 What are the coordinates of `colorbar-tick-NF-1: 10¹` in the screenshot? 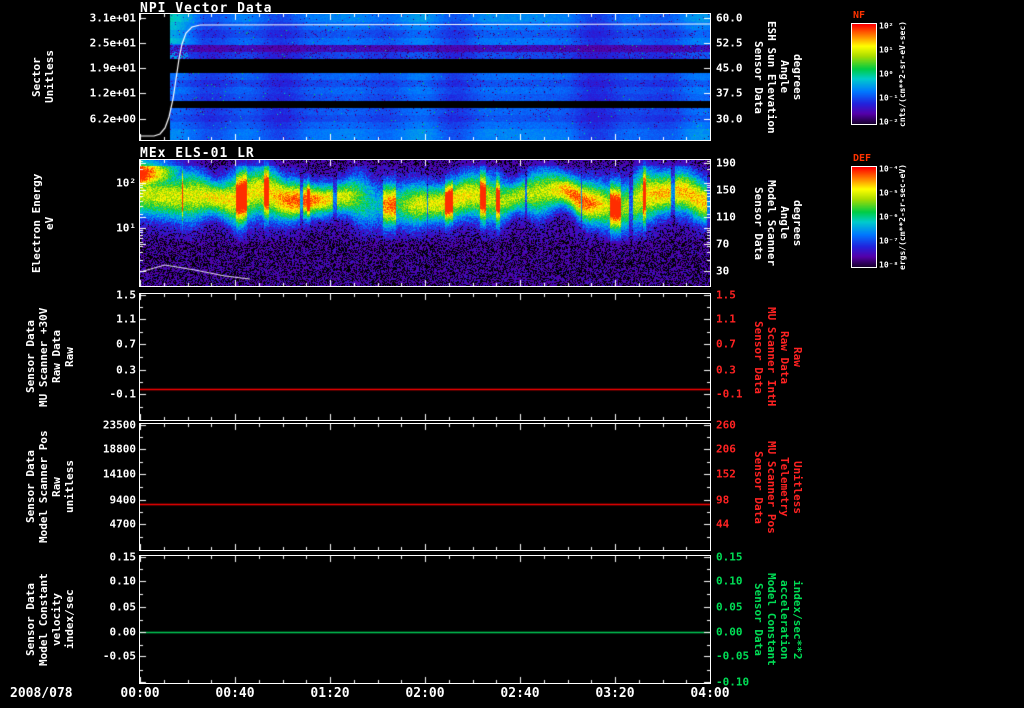 It's located at (886, 50).